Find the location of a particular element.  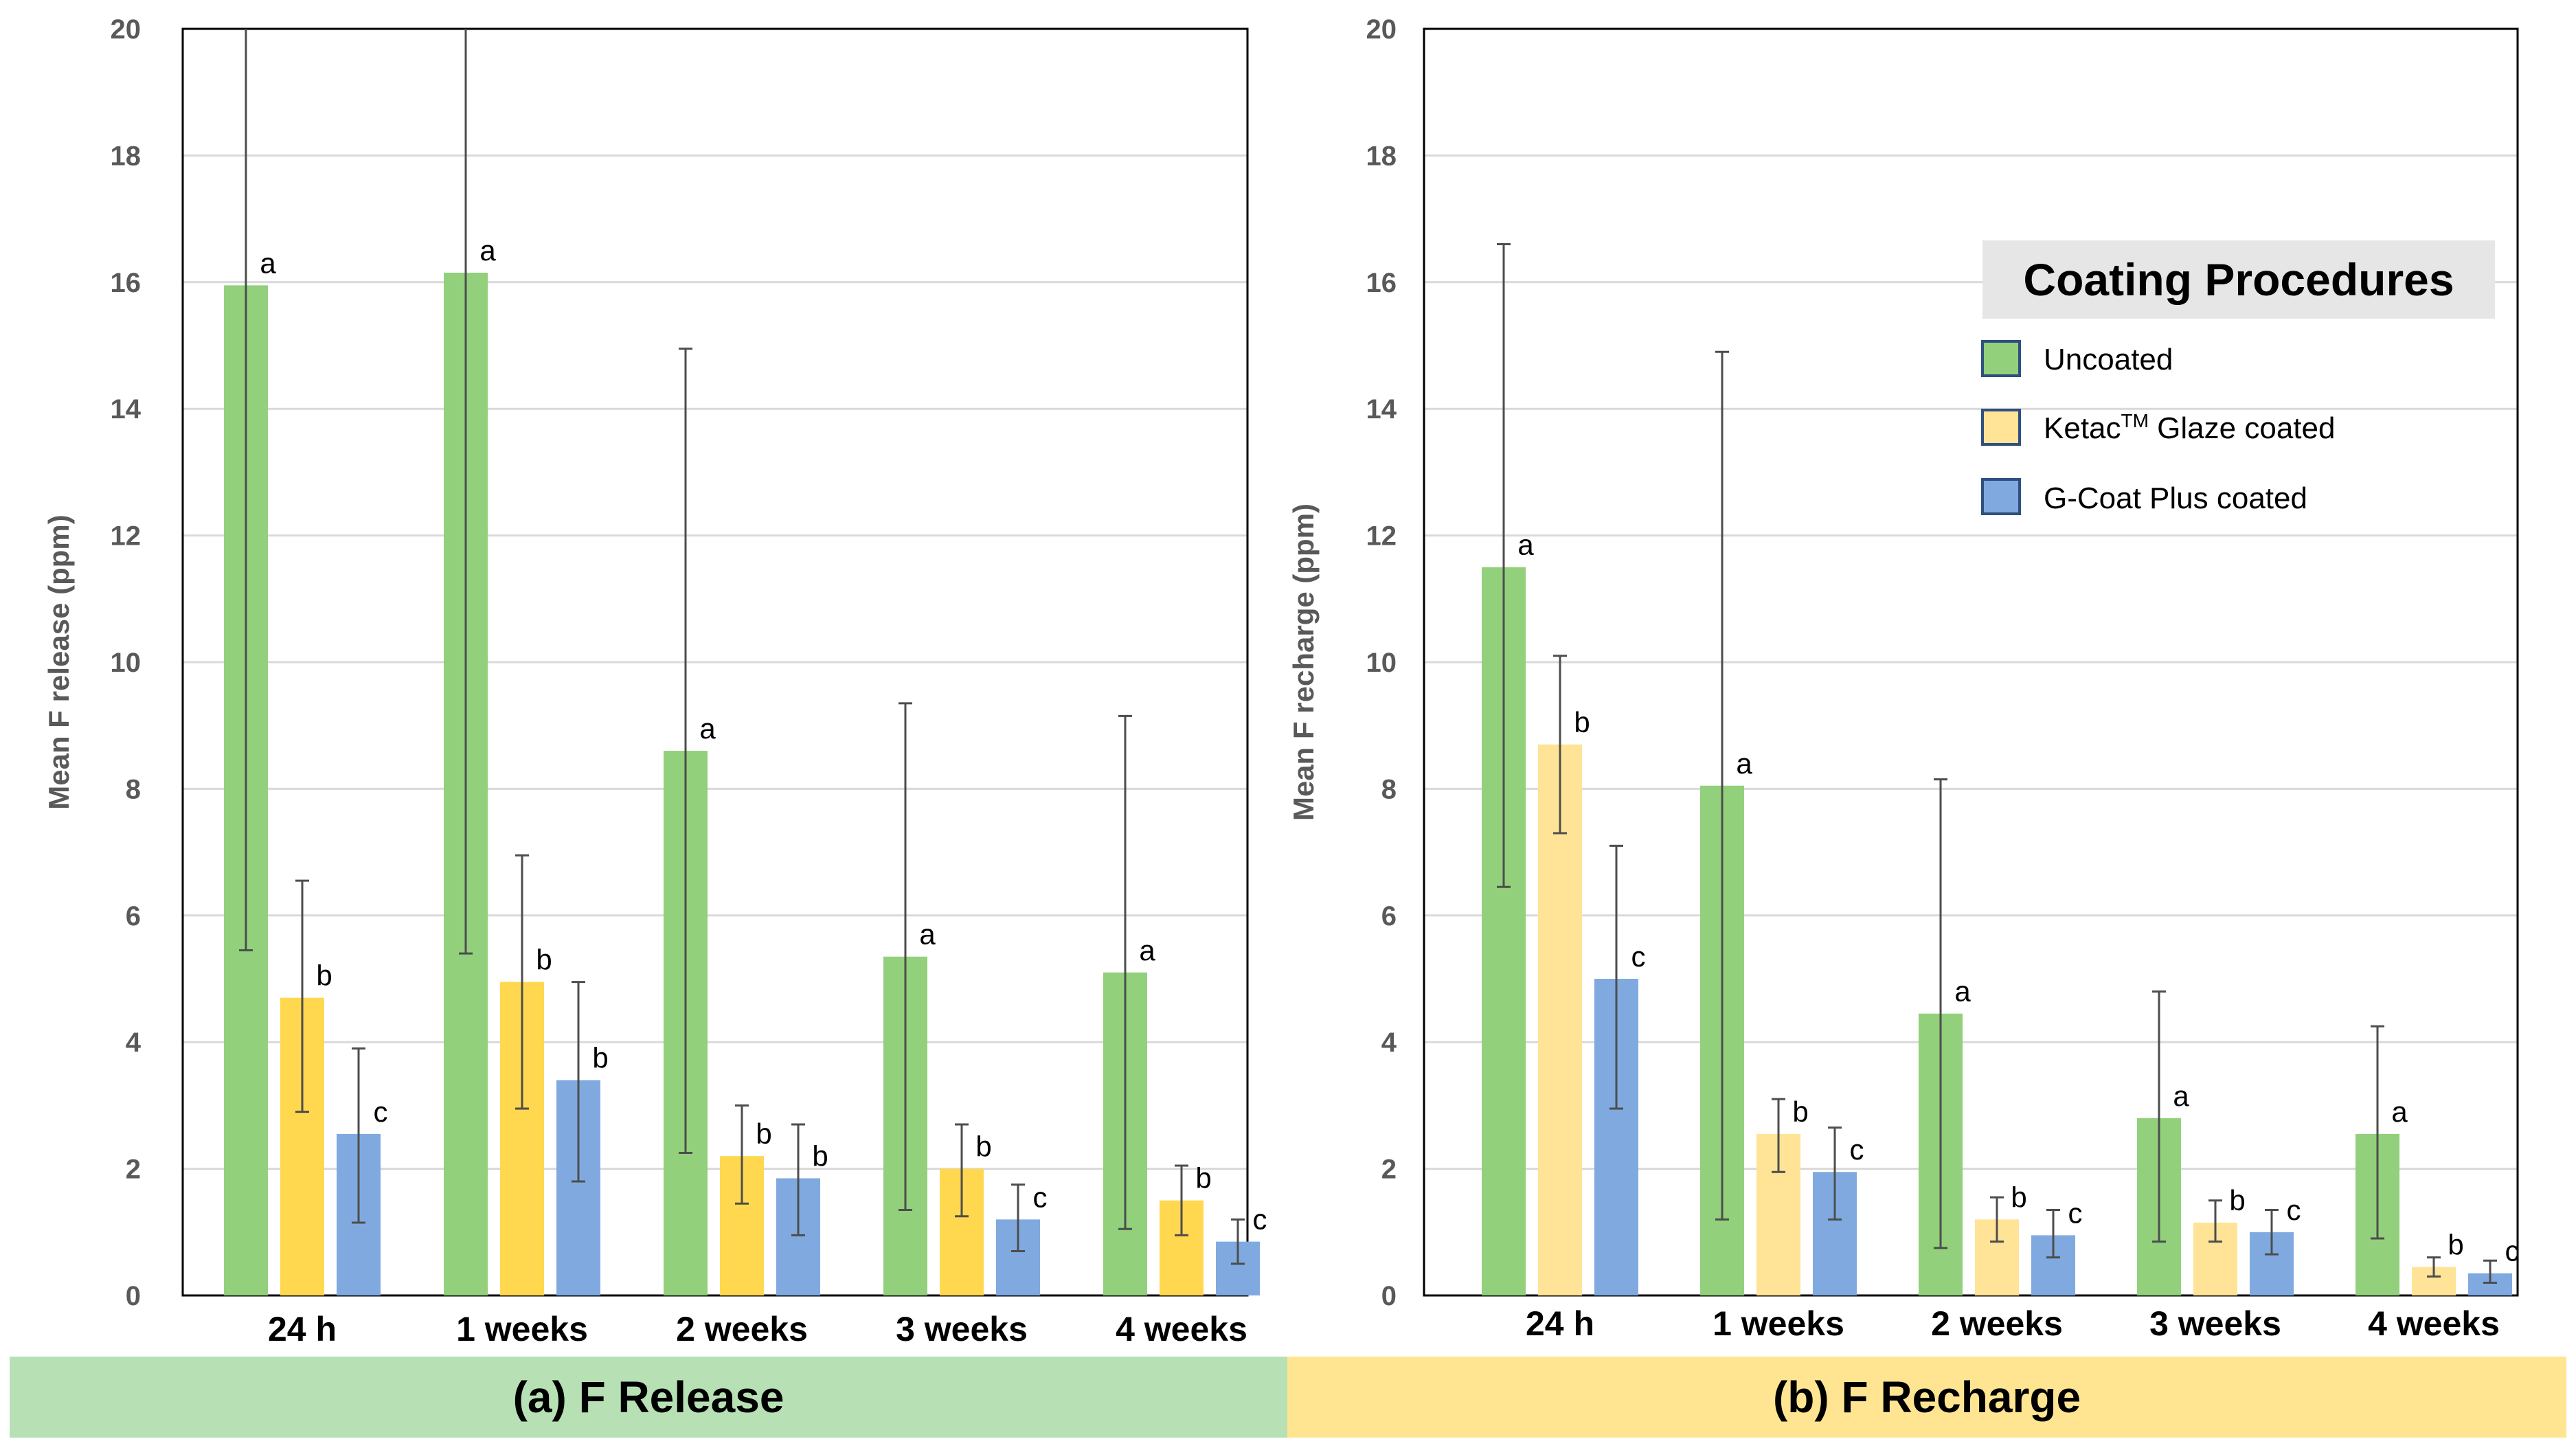

y-axis-label: Mean F recharge (ppm) is located at coordinates (1303, 662).